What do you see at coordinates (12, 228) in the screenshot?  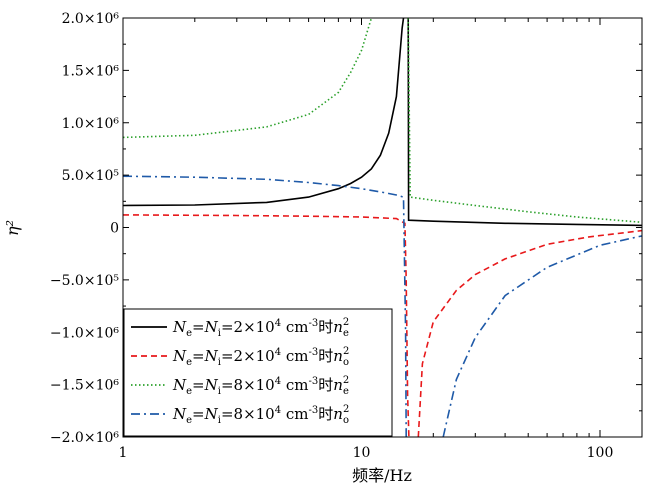 I see `y-axis-title: η²` at bounding box center [12, 228].